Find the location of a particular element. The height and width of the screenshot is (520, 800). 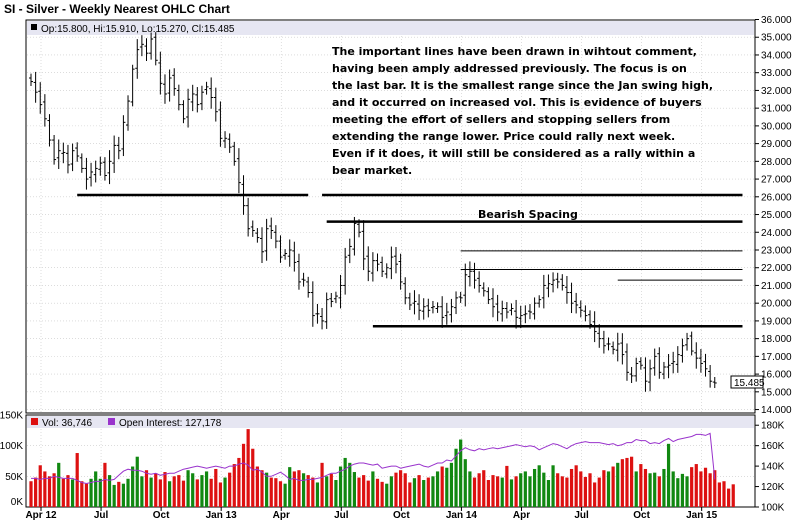

price-y-tick-label: 21.000 is located at coordinates (776, 286).